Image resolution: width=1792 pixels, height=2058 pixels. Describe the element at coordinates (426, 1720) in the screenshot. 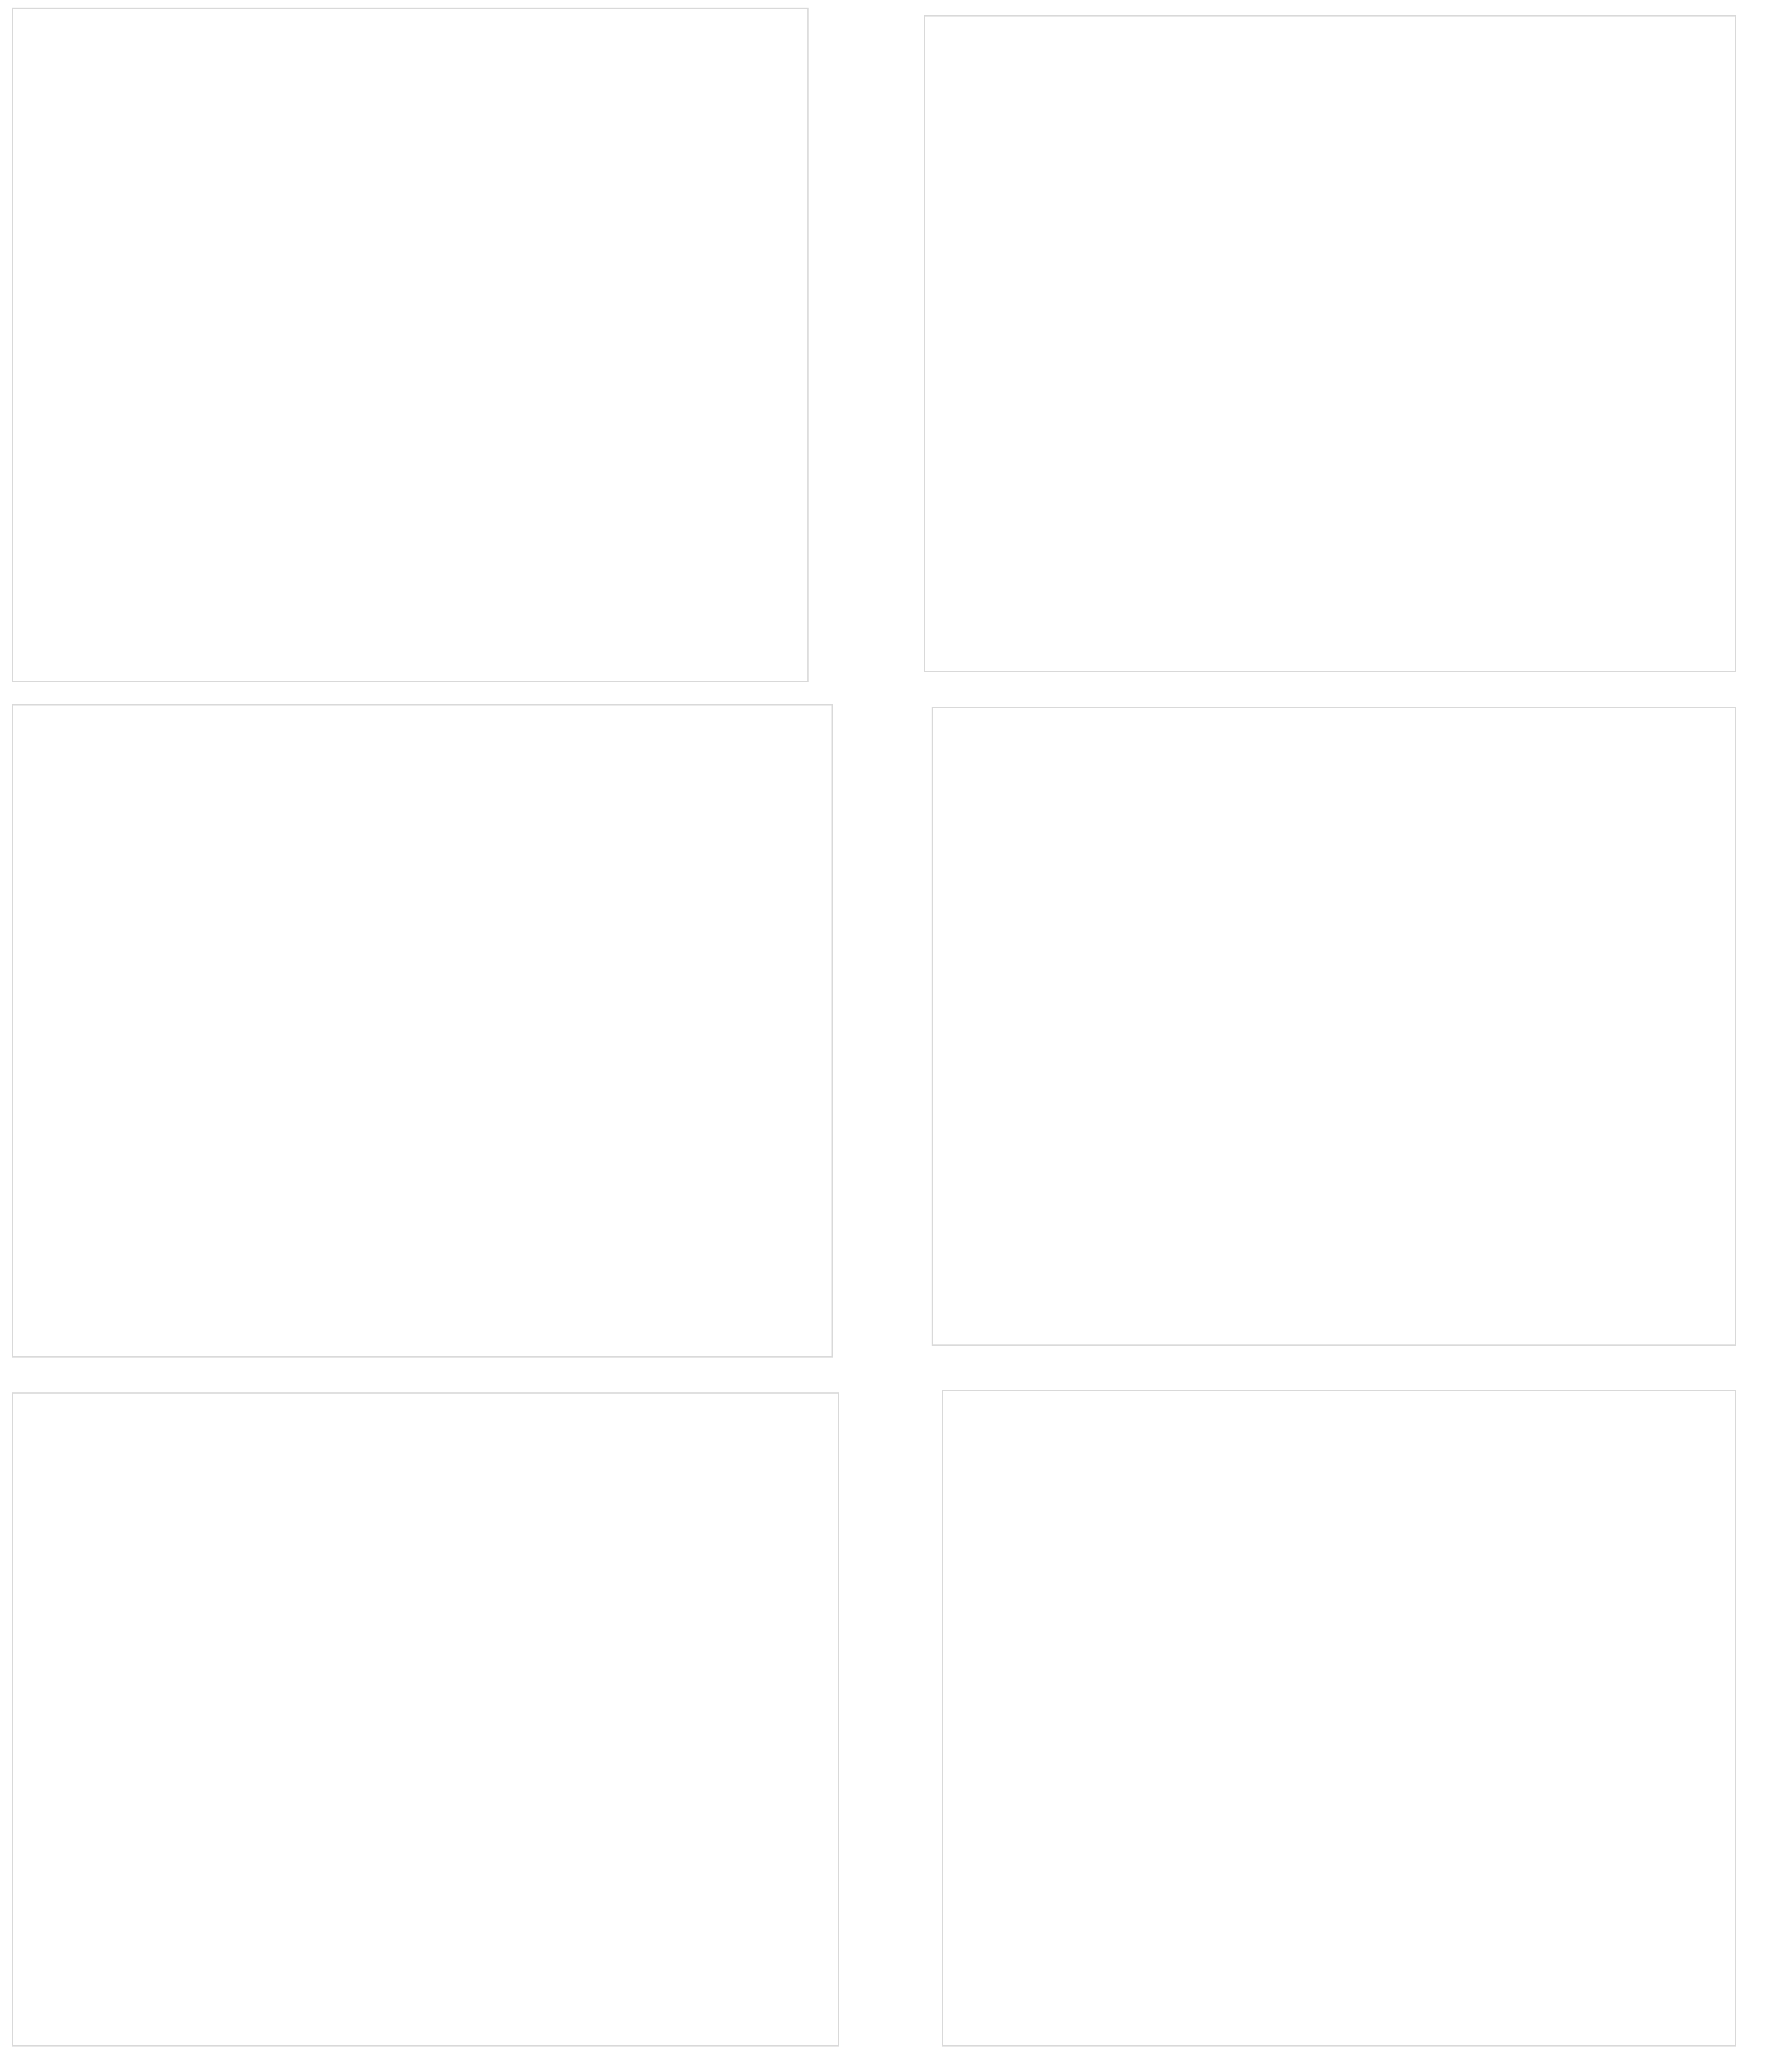

I see `chart-panel-geo-eu13` at that location.